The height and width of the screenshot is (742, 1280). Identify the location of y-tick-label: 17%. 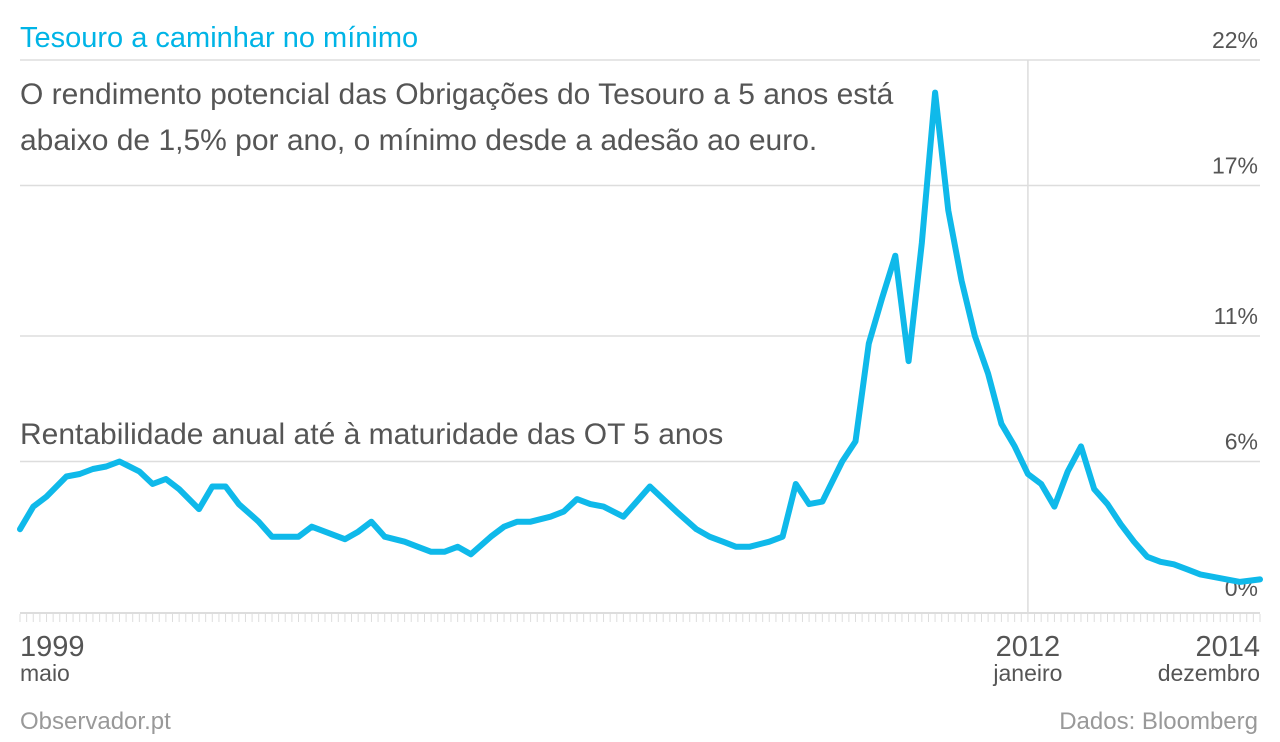
(1235, 165).